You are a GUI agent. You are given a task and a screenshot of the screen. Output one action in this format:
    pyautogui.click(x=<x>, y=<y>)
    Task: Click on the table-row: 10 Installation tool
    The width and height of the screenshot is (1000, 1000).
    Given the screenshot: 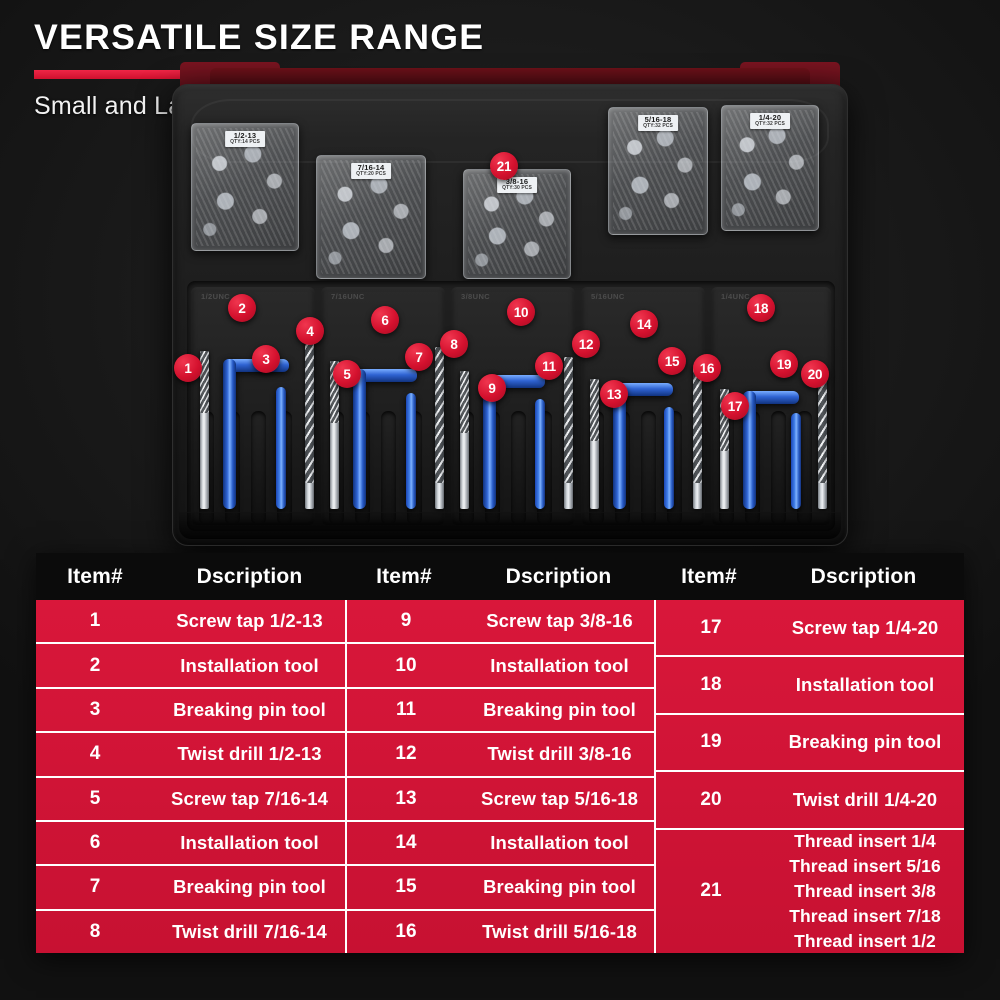 What is the action you would take?
    pyautogui.click(x=500, y=666)
    